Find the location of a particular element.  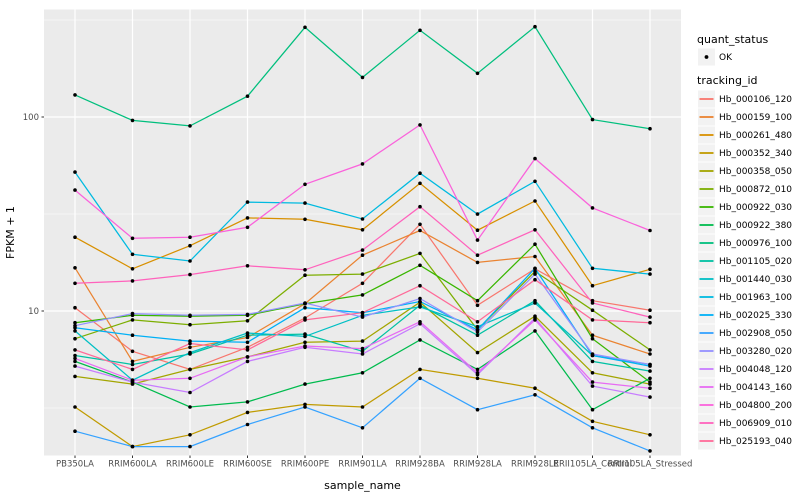

legend-item-label: Hb_006909_010 is located at coordinates (755, 424).